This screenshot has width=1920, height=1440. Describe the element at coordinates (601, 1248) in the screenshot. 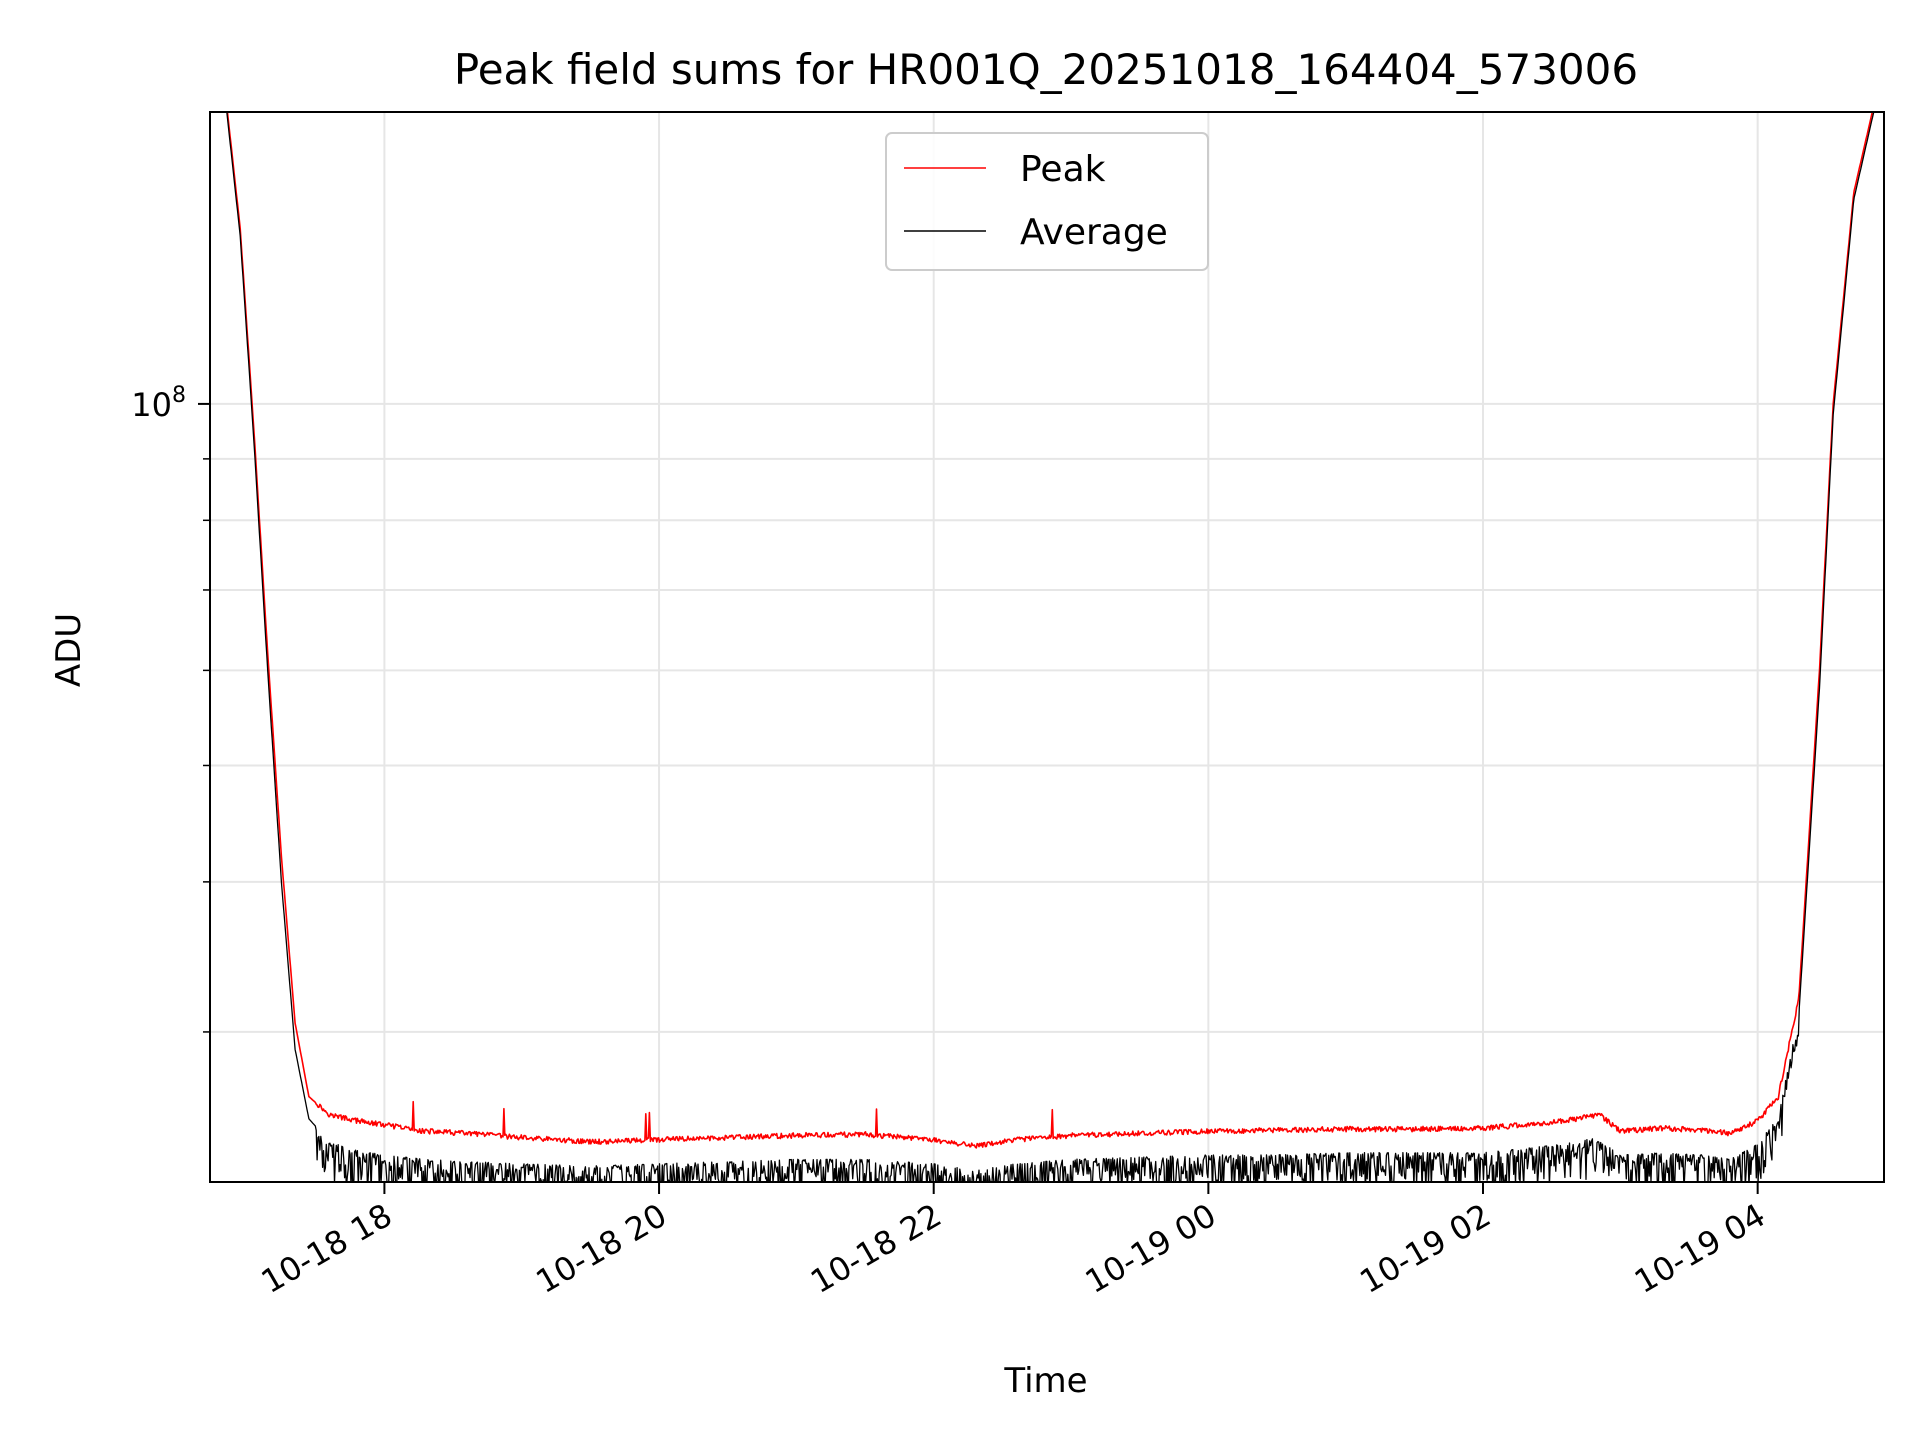

I see `x-tick-label: 10-18 20` at that location.